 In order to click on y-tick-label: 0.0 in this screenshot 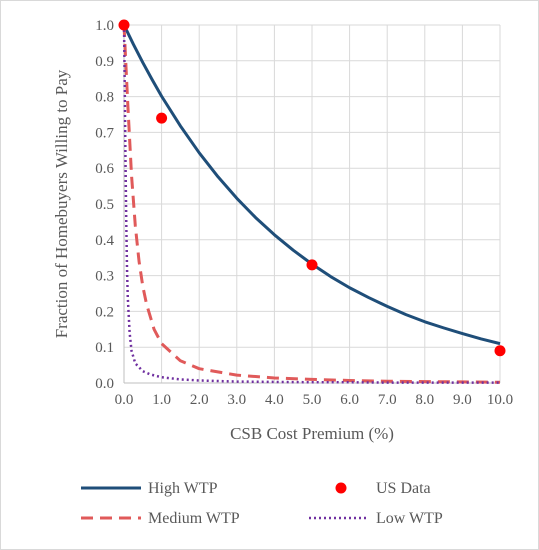, I will do `click(104, 384)`.